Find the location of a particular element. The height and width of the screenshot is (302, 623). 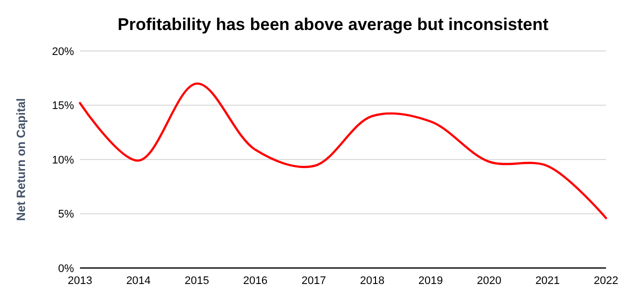

x-tick-label: 2021 is located at coordinates (547, 281).